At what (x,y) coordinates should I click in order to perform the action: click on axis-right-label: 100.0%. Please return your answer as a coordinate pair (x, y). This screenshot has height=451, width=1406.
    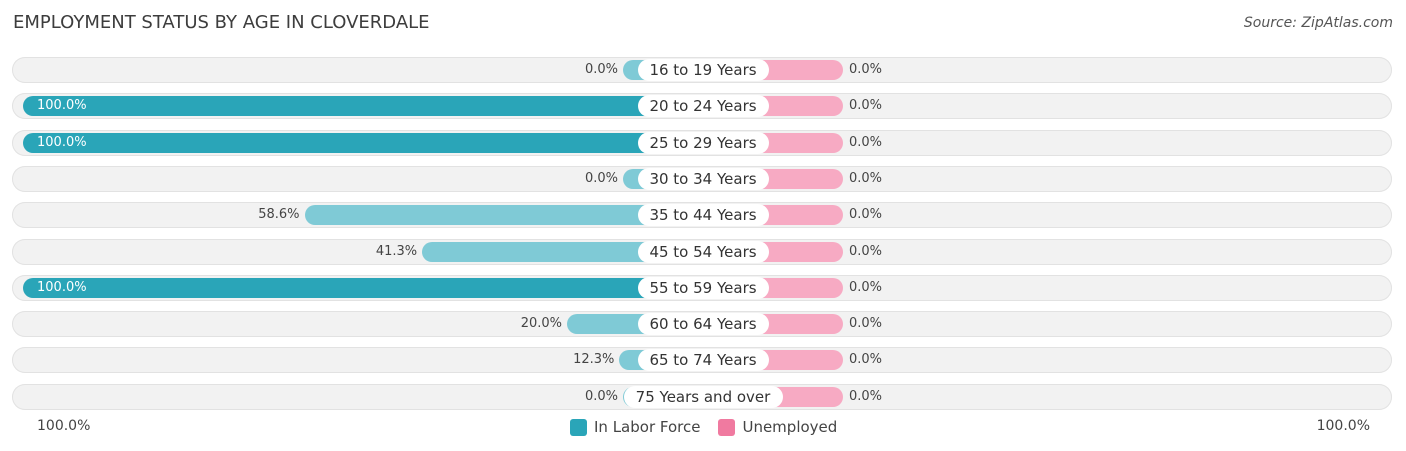
    Looking at the image, I should click on (1343, 426).